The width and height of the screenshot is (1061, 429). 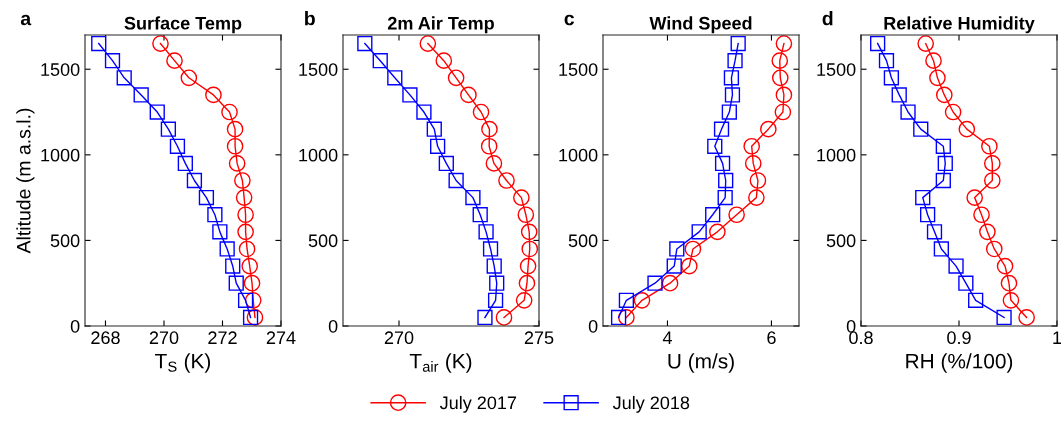 I want to click on text: b, so click(x=310, y=18).